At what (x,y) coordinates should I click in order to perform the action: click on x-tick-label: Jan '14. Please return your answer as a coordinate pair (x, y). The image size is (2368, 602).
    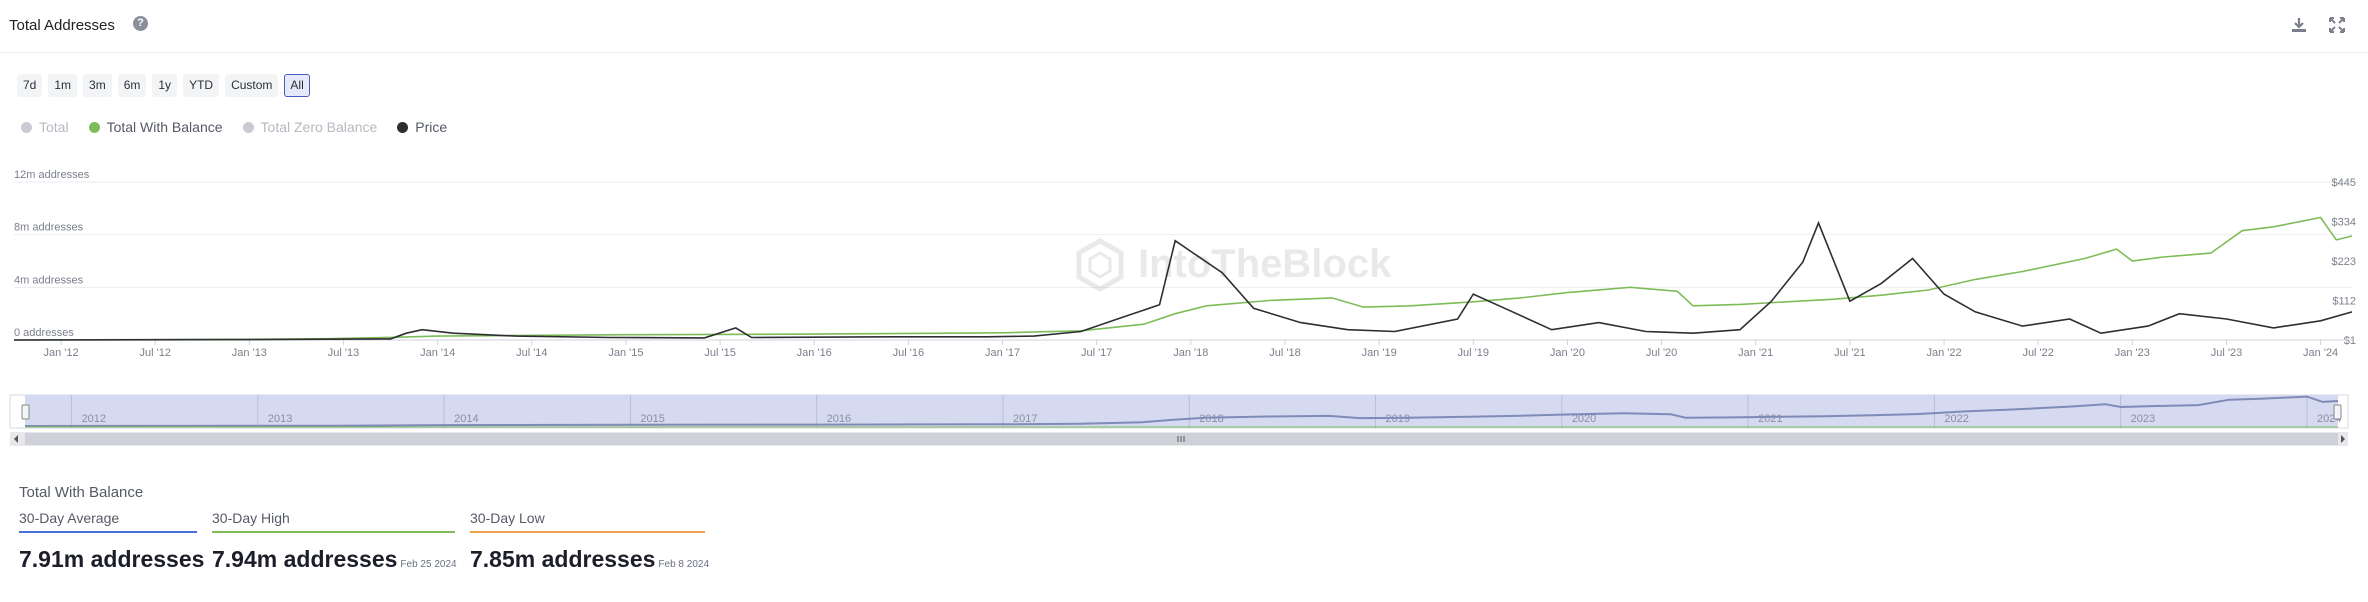
    Looking at the image, I should click on (437, 353).